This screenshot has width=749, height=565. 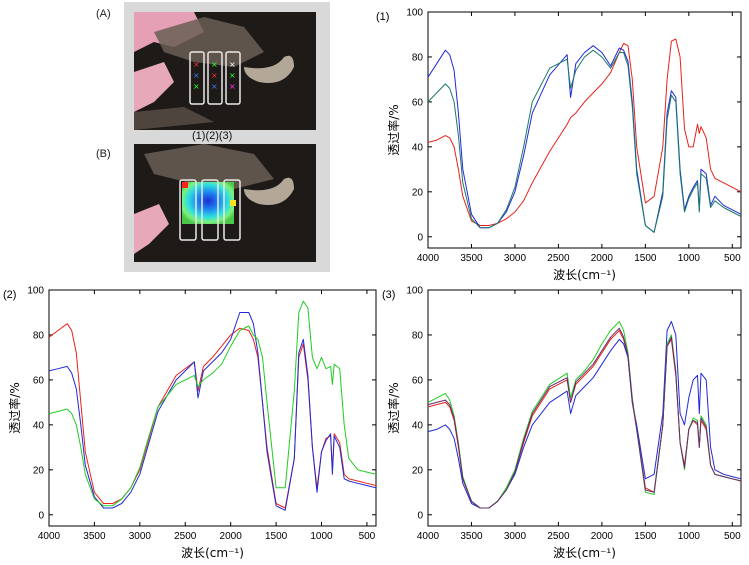 I want to click on strip-labels: (1)(2)(3), so click(x=212, y=136).